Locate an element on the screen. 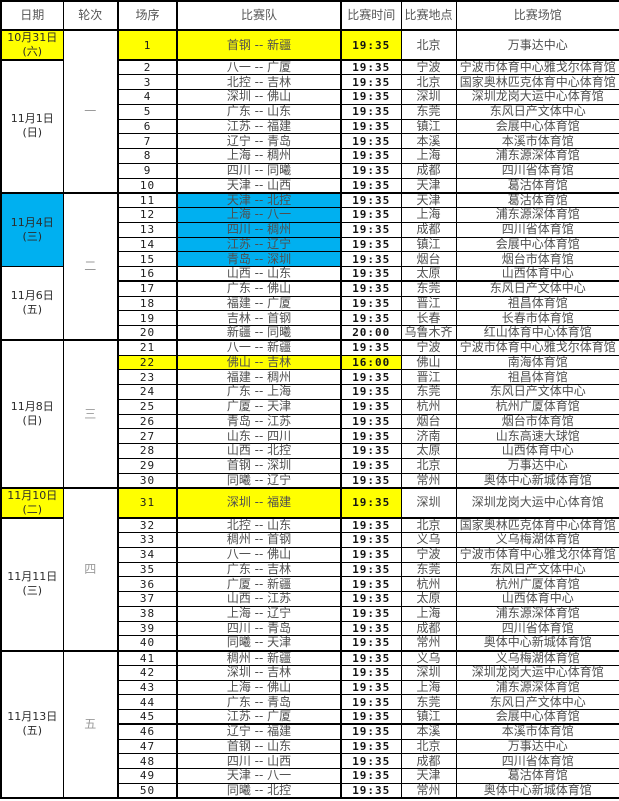 The width and height of the screenshot is (619, 801). table-row: 28 山西 -- 北控 19:35 太原 山西体育中心 is located at coordinates (310, 451).